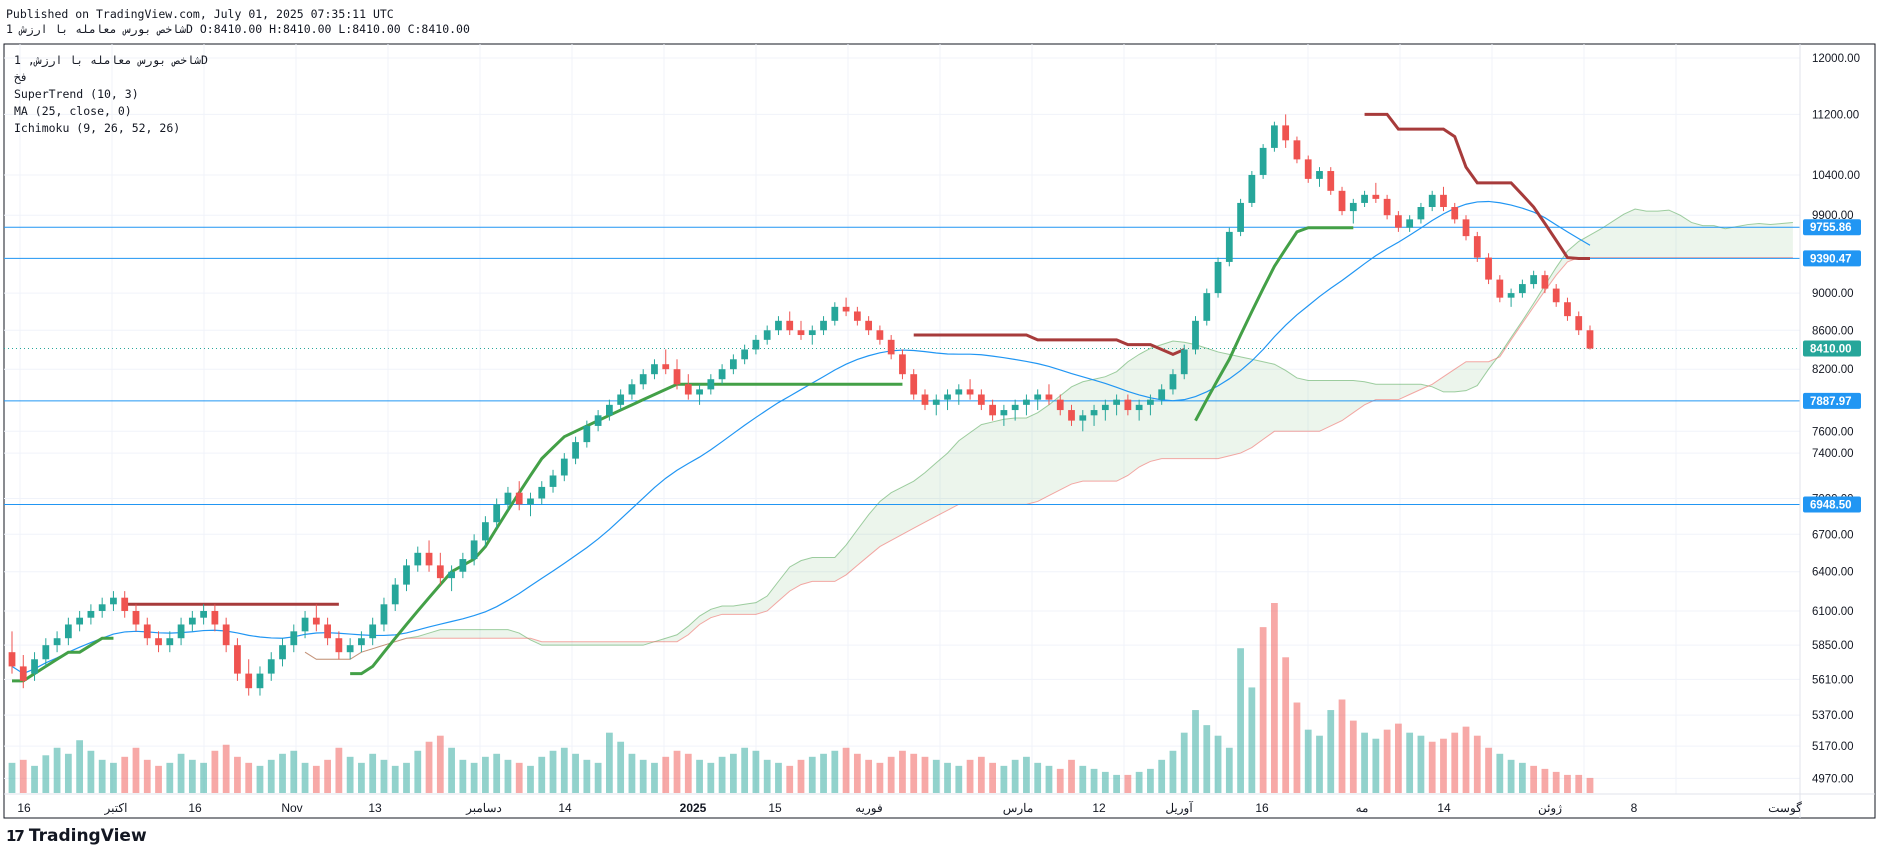 Image resolution: width=1878 pixels, height=858 pixels. Describe the element at coordinates (291, 808) in the screenshot. I see `time-tick-label: Nov` at that location.